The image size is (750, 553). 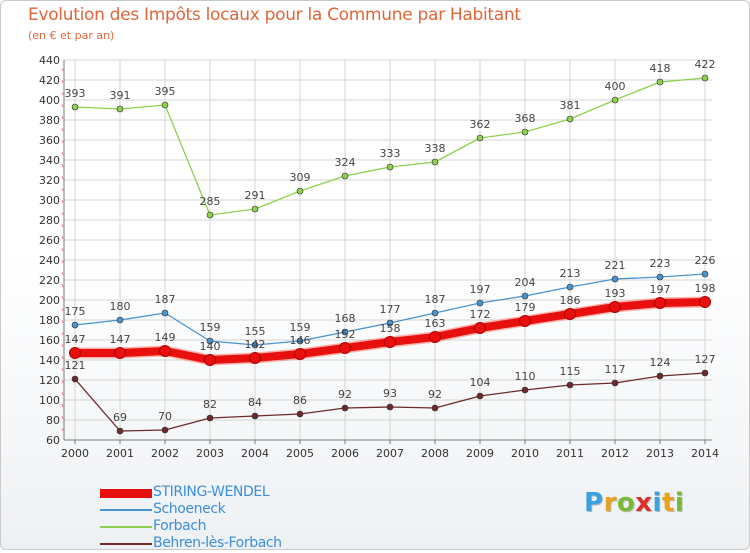 I want to click on data-label-schoeneck: 159, so click(x=210, y=327).